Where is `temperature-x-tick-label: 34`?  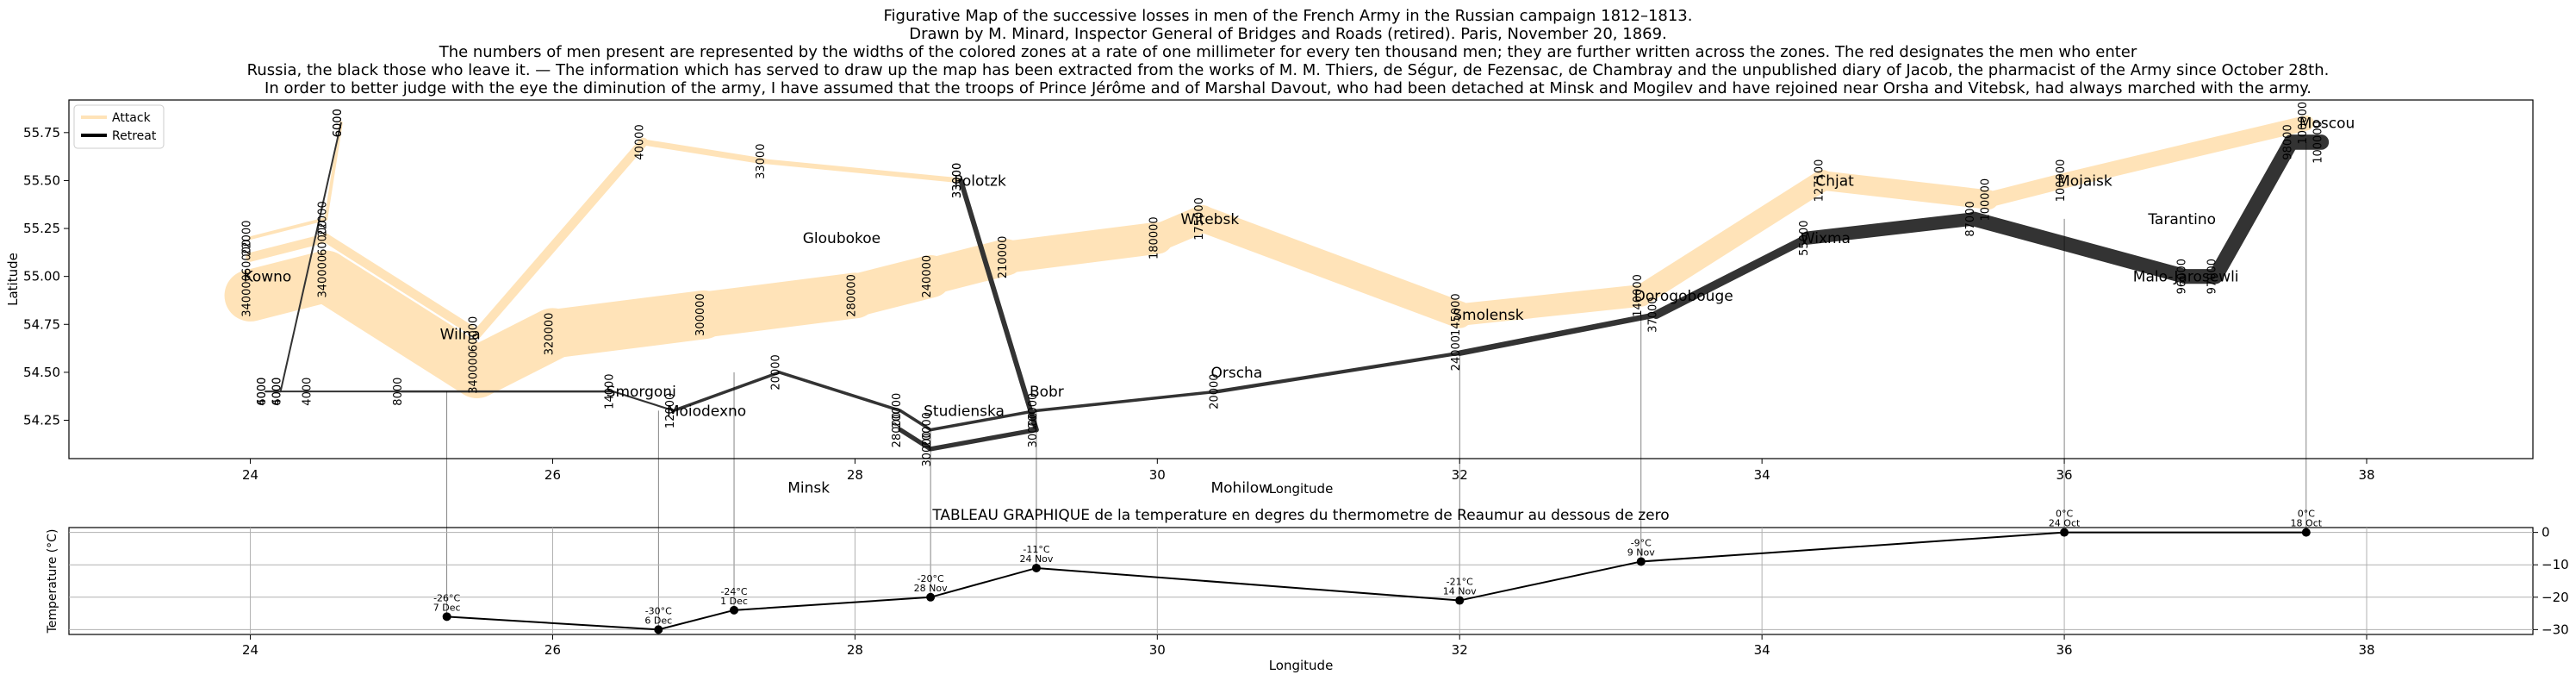
temperature-x-tick-label: 34 is located at coordinates (1762, 650).